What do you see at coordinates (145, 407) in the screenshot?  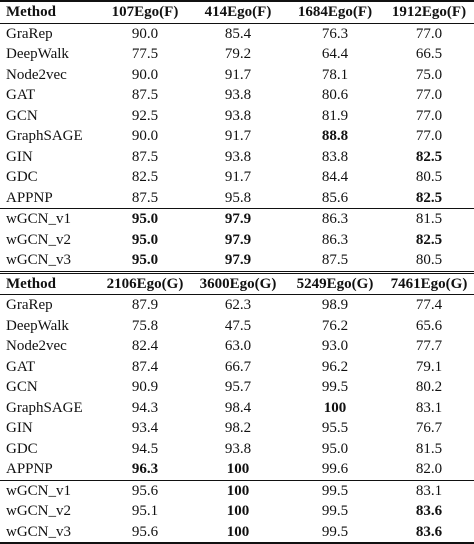 I see `score-cell: 94.3` at bounding box center [145, 407].